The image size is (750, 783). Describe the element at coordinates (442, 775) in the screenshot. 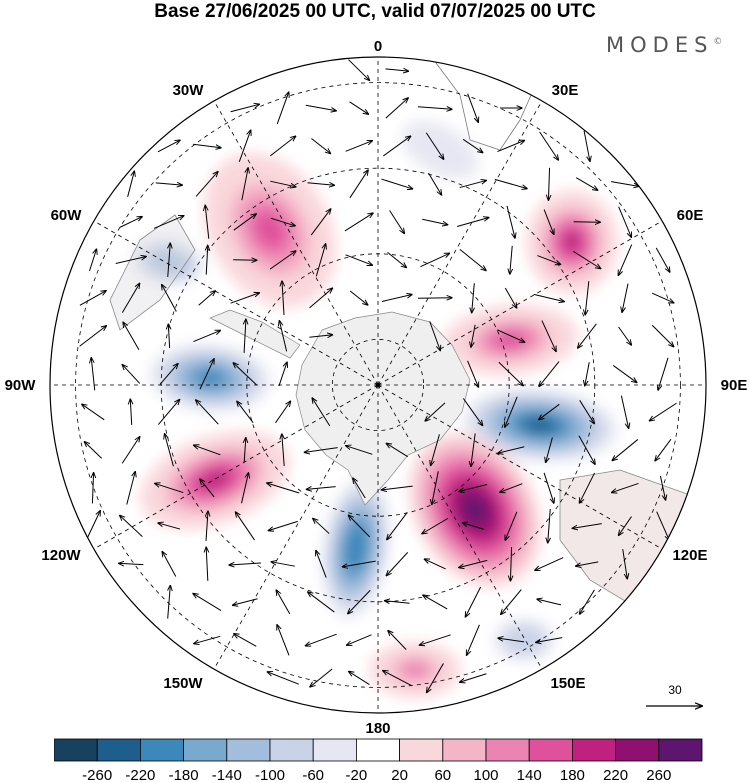

I see `colorbar-tick-label: 60` at that location.